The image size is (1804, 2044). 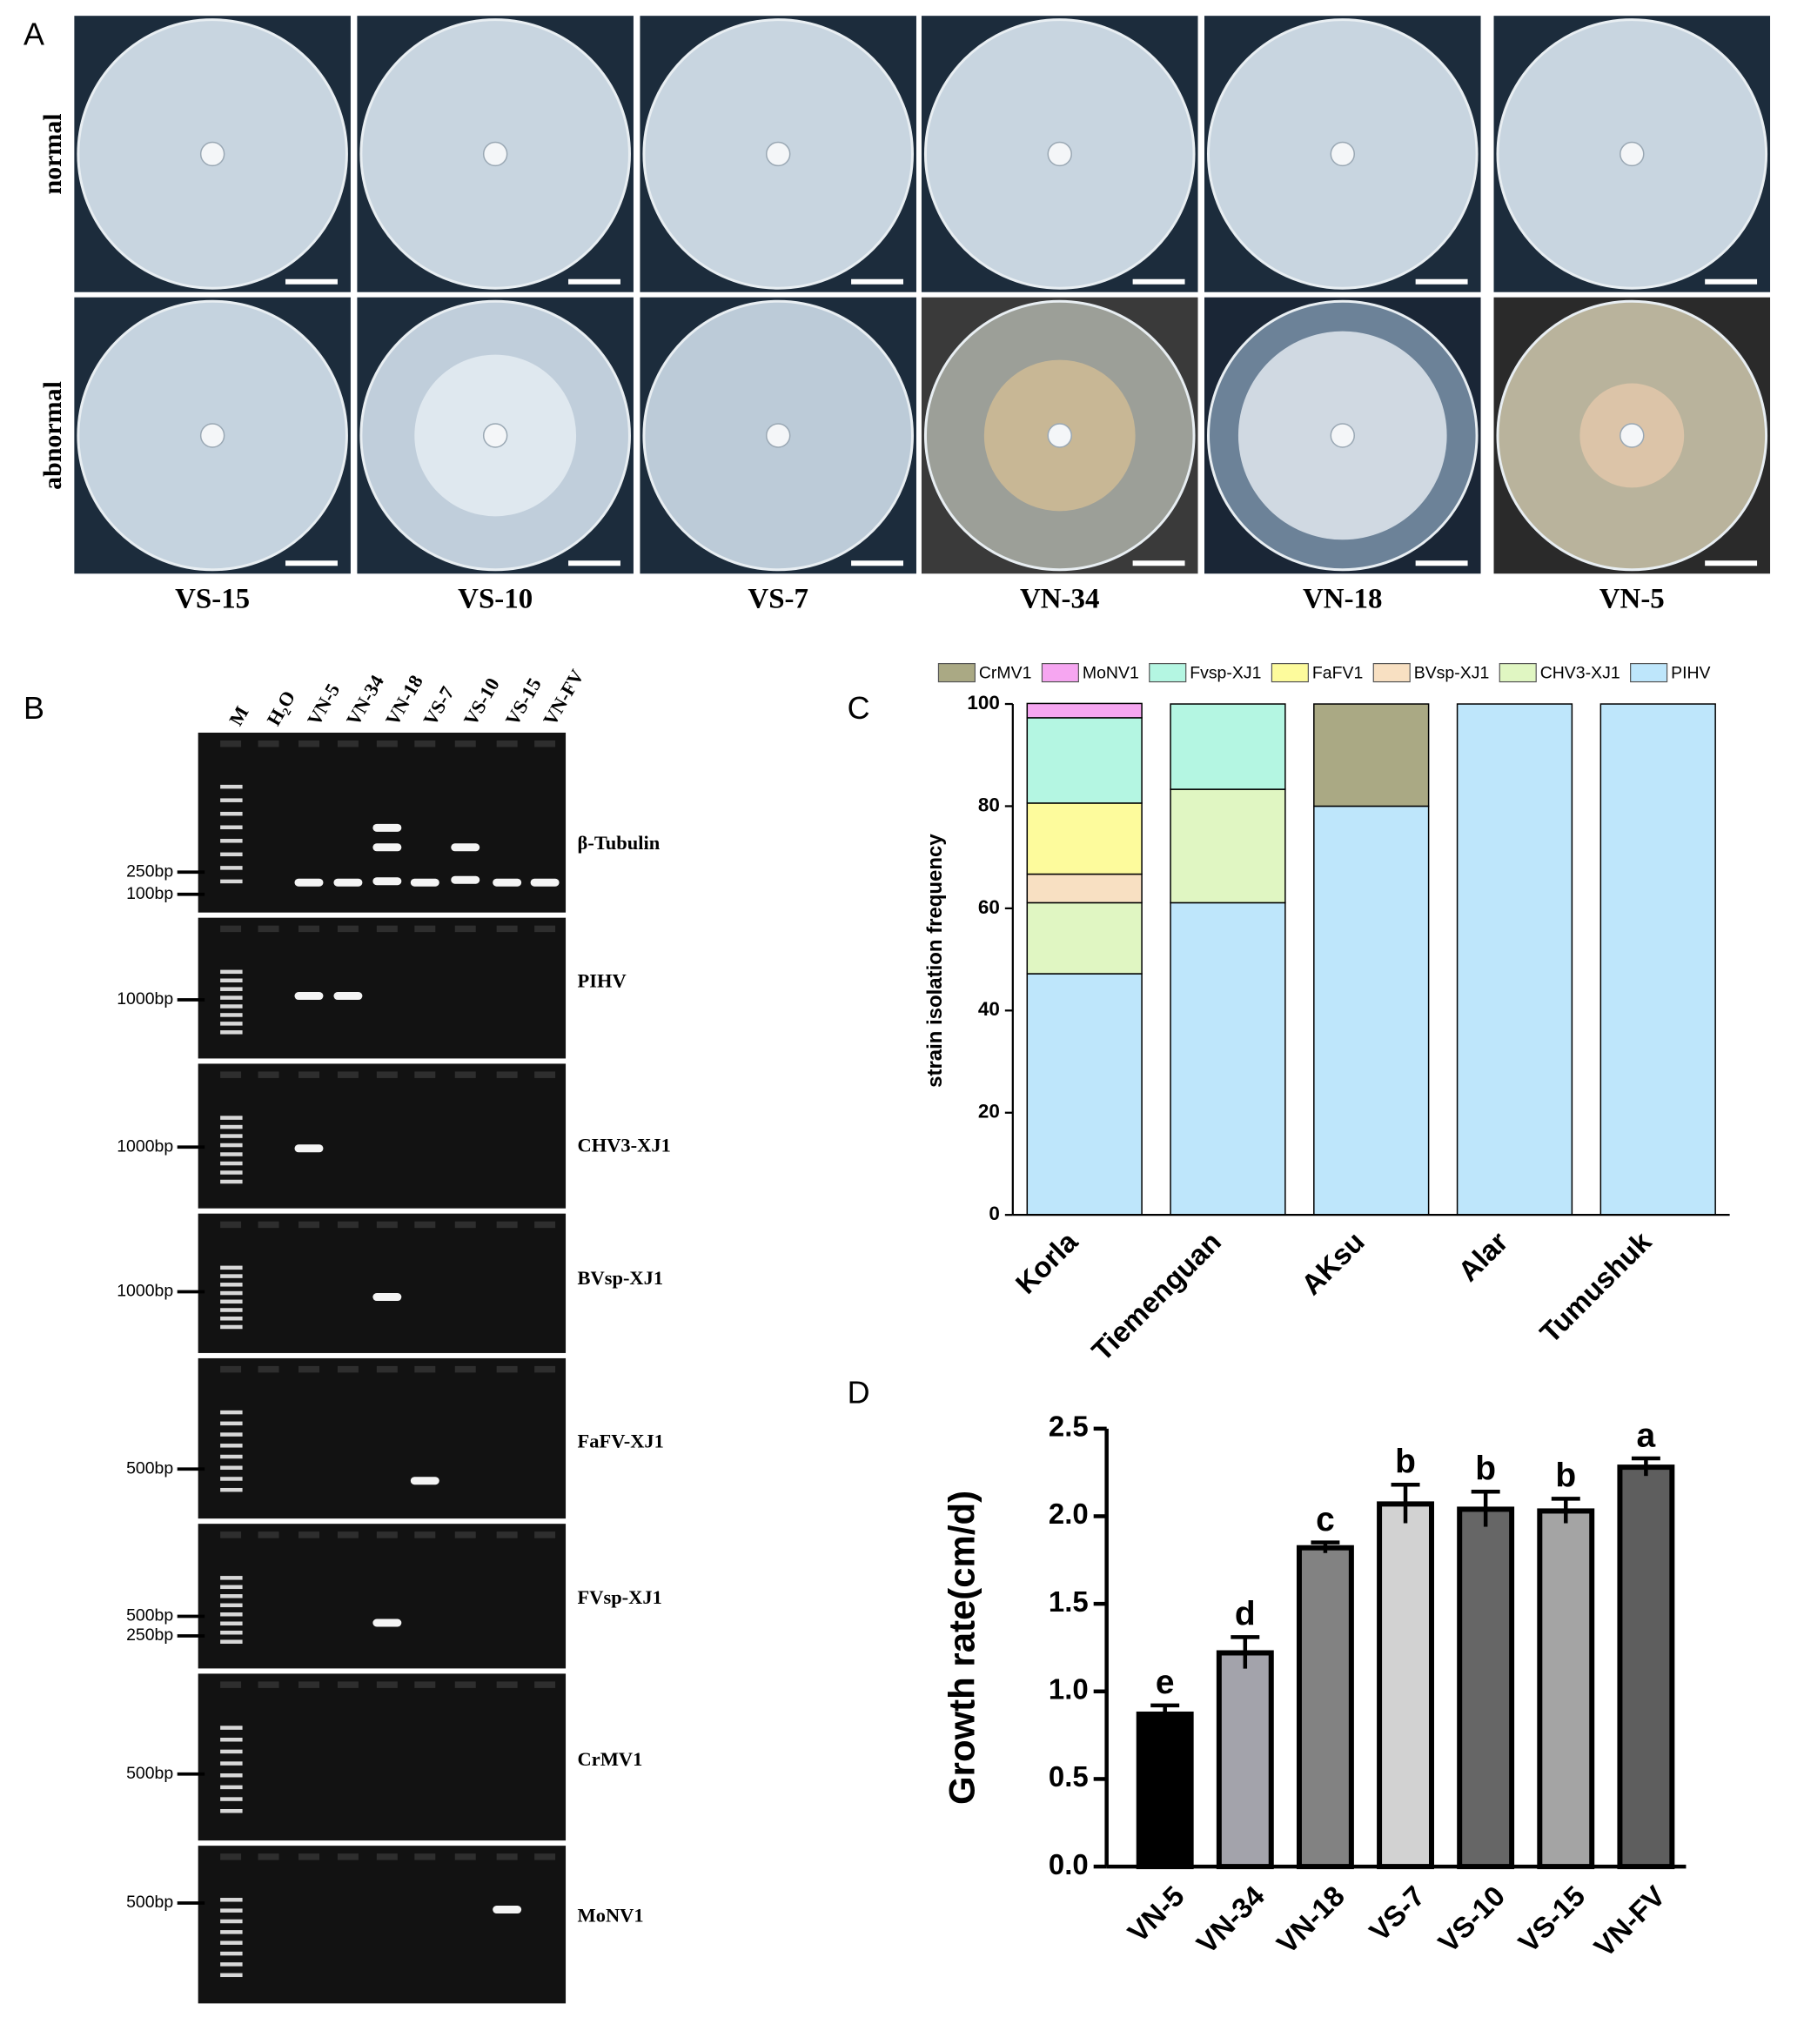 I want to click on strain-label: VN-18, so click(x=1342, y=598).